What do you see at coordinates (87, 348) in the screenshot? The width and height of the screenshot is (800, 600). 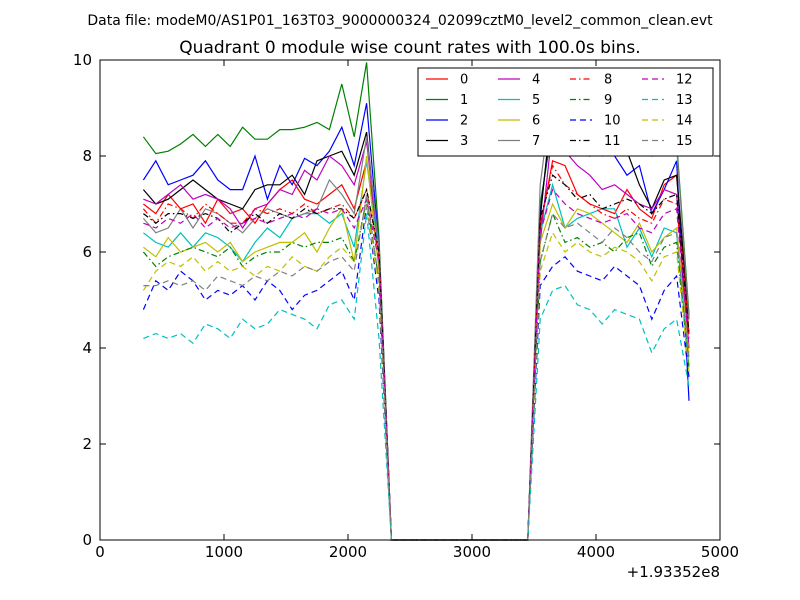 I see `y-tick-label: 4` at bounding box center [87, 348].